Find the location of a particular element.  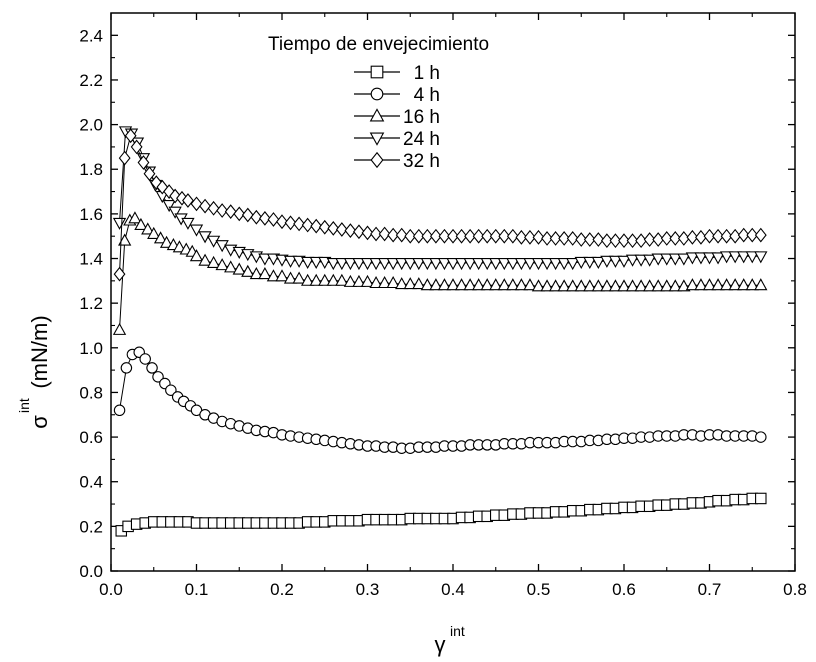

legend-item: 4 h is located at coordinates (397, 95).